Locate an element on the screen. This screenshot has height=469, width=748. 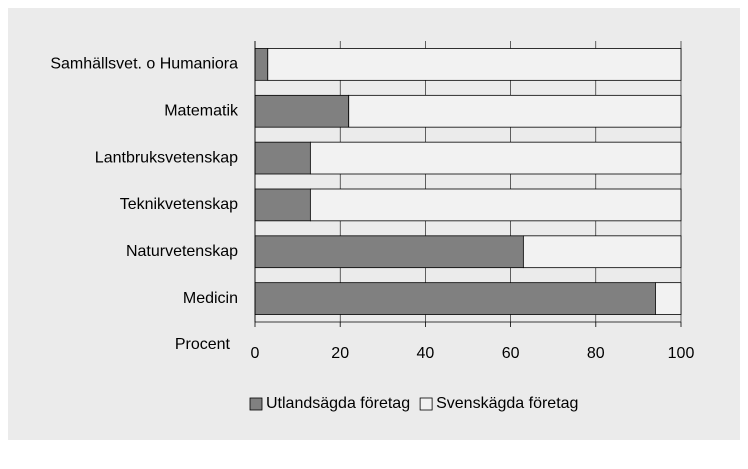
x-tick-label: 40 is located at coordinates (426, 353).